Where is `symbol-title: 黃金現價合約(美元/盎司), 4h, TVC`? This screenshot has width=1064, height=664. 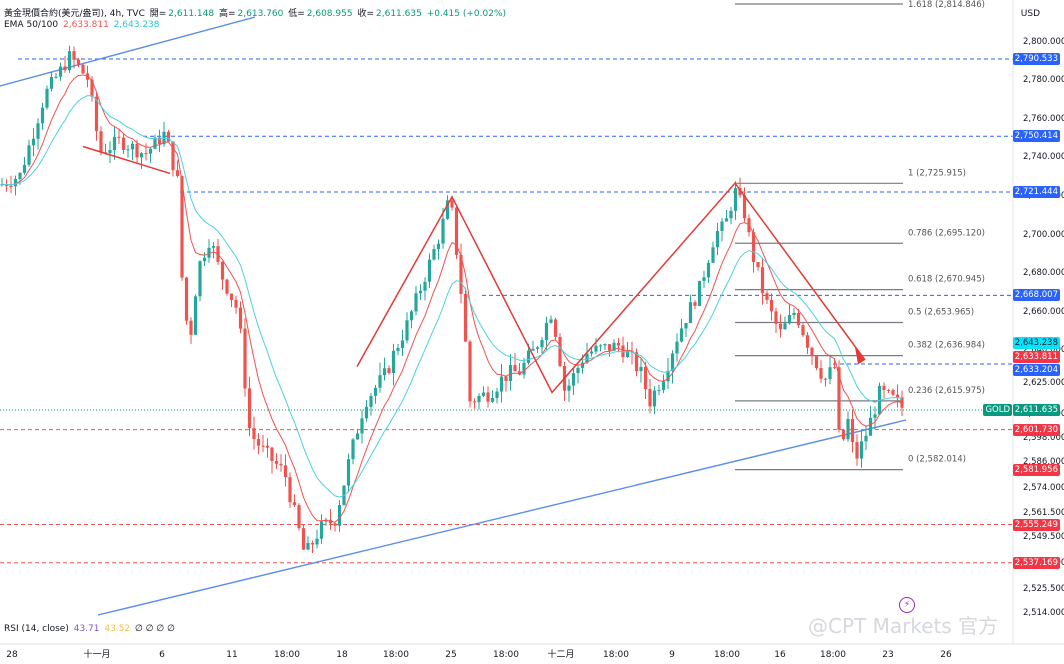 symbol-title: 黃金現價合約(美元/盎司), 4h, TVC is located at coordinates (74, 14).